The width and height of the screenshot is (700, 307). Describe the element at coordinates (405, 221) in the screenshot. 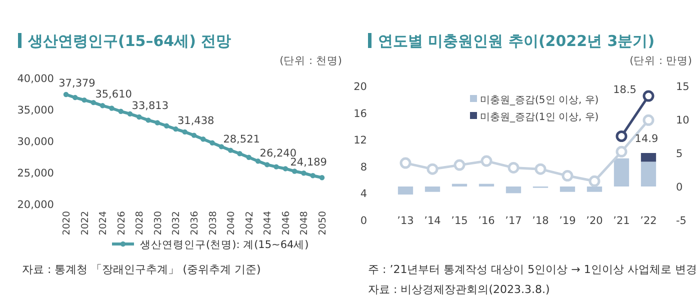

I see `x-tick-label: ’13` at that location.